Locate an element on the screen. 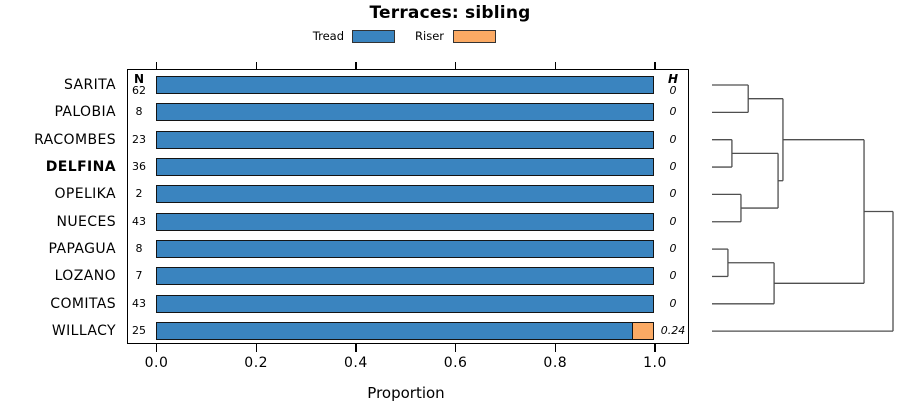  row-label: RACOMBES is located at coordinates (75, 139).